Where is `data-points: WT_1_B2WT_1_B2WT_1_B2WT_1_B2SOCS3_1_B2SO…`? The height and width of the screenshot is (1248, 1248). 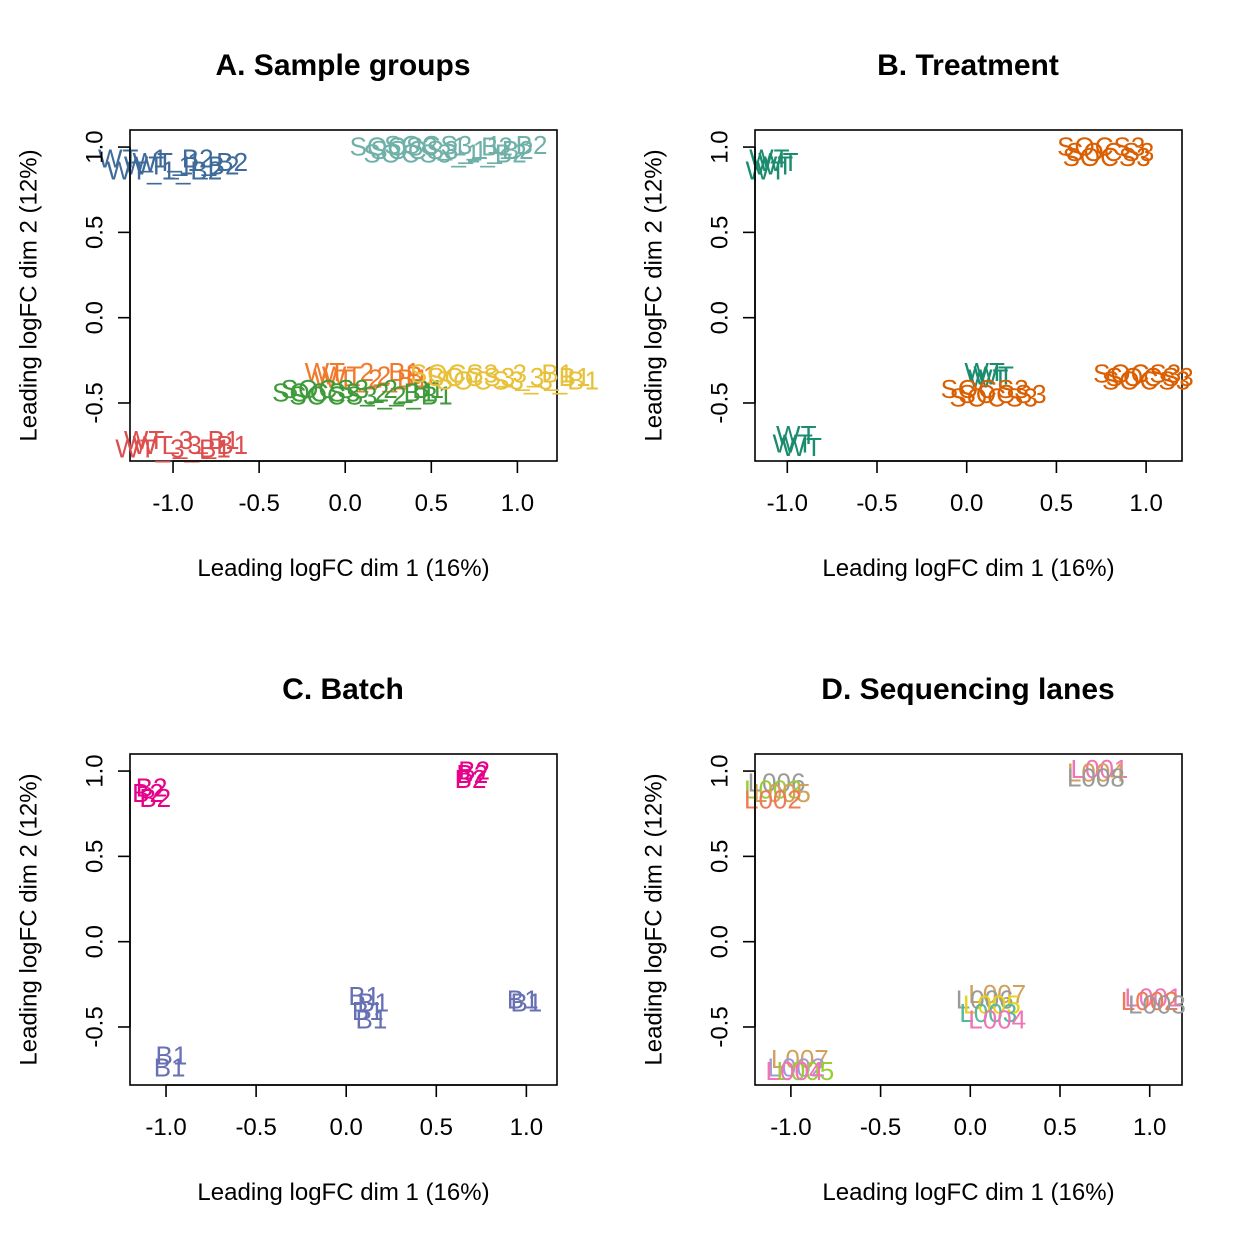 data-points: WT_1_B2WT_1_B2WT_1_B2WT_1_B2SOCS3_1_B2SO… is located at coordinates (348, 297).